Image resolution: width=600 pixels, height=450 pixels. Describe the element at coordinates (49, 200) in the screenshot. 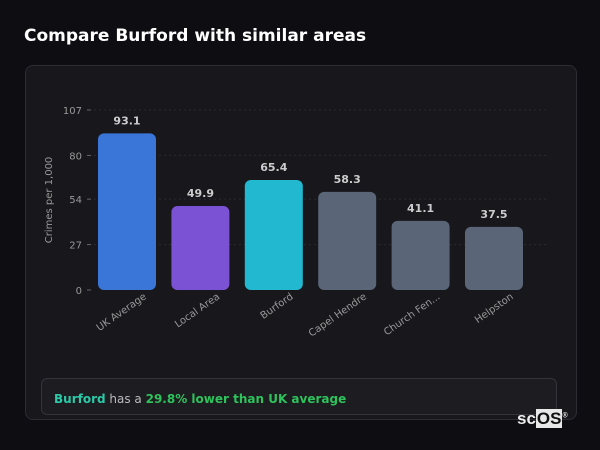

I see `y-axis-label: Crimes per 1,000` at that location.